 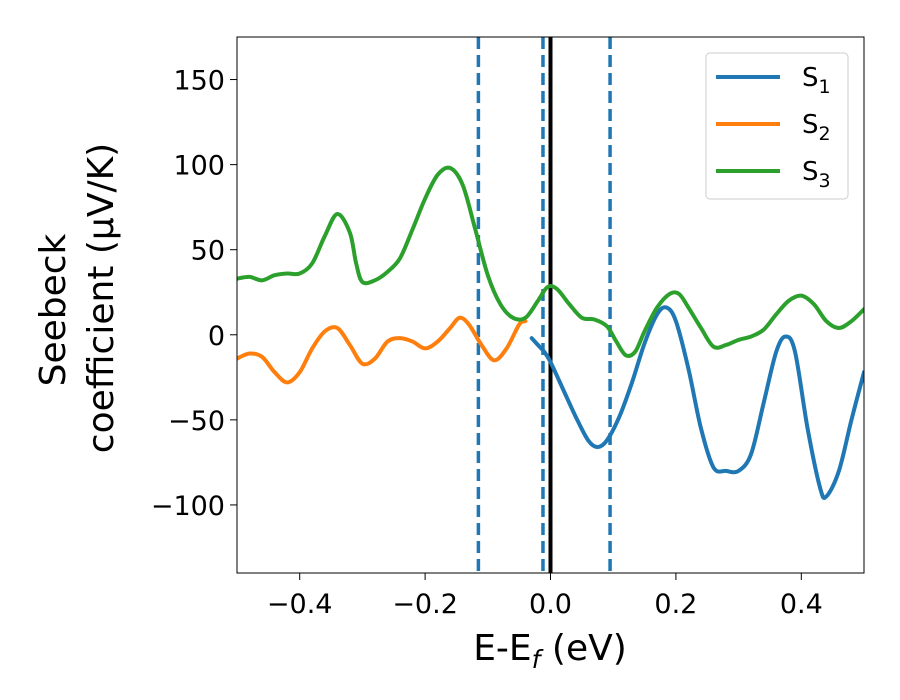 I want to click on y-tick-label: 150, so click(x=199, y=81).